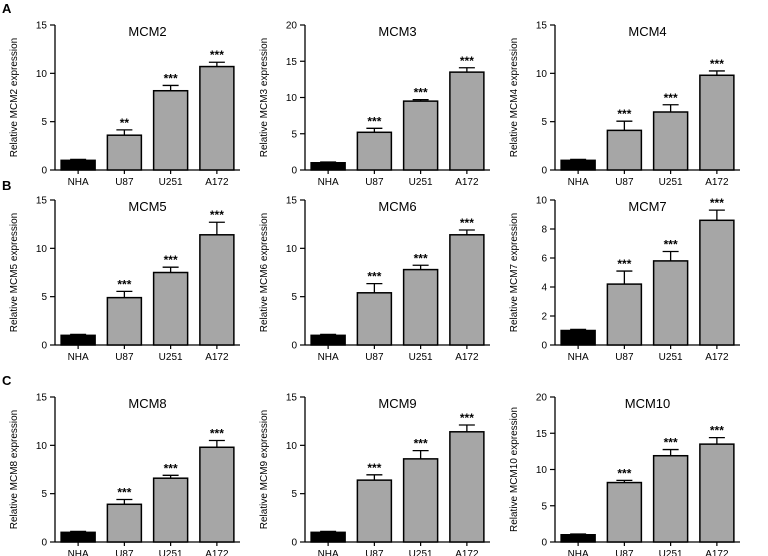  I want to click on y-axis-label: Relative MCM7 expression, so click(514, 273).